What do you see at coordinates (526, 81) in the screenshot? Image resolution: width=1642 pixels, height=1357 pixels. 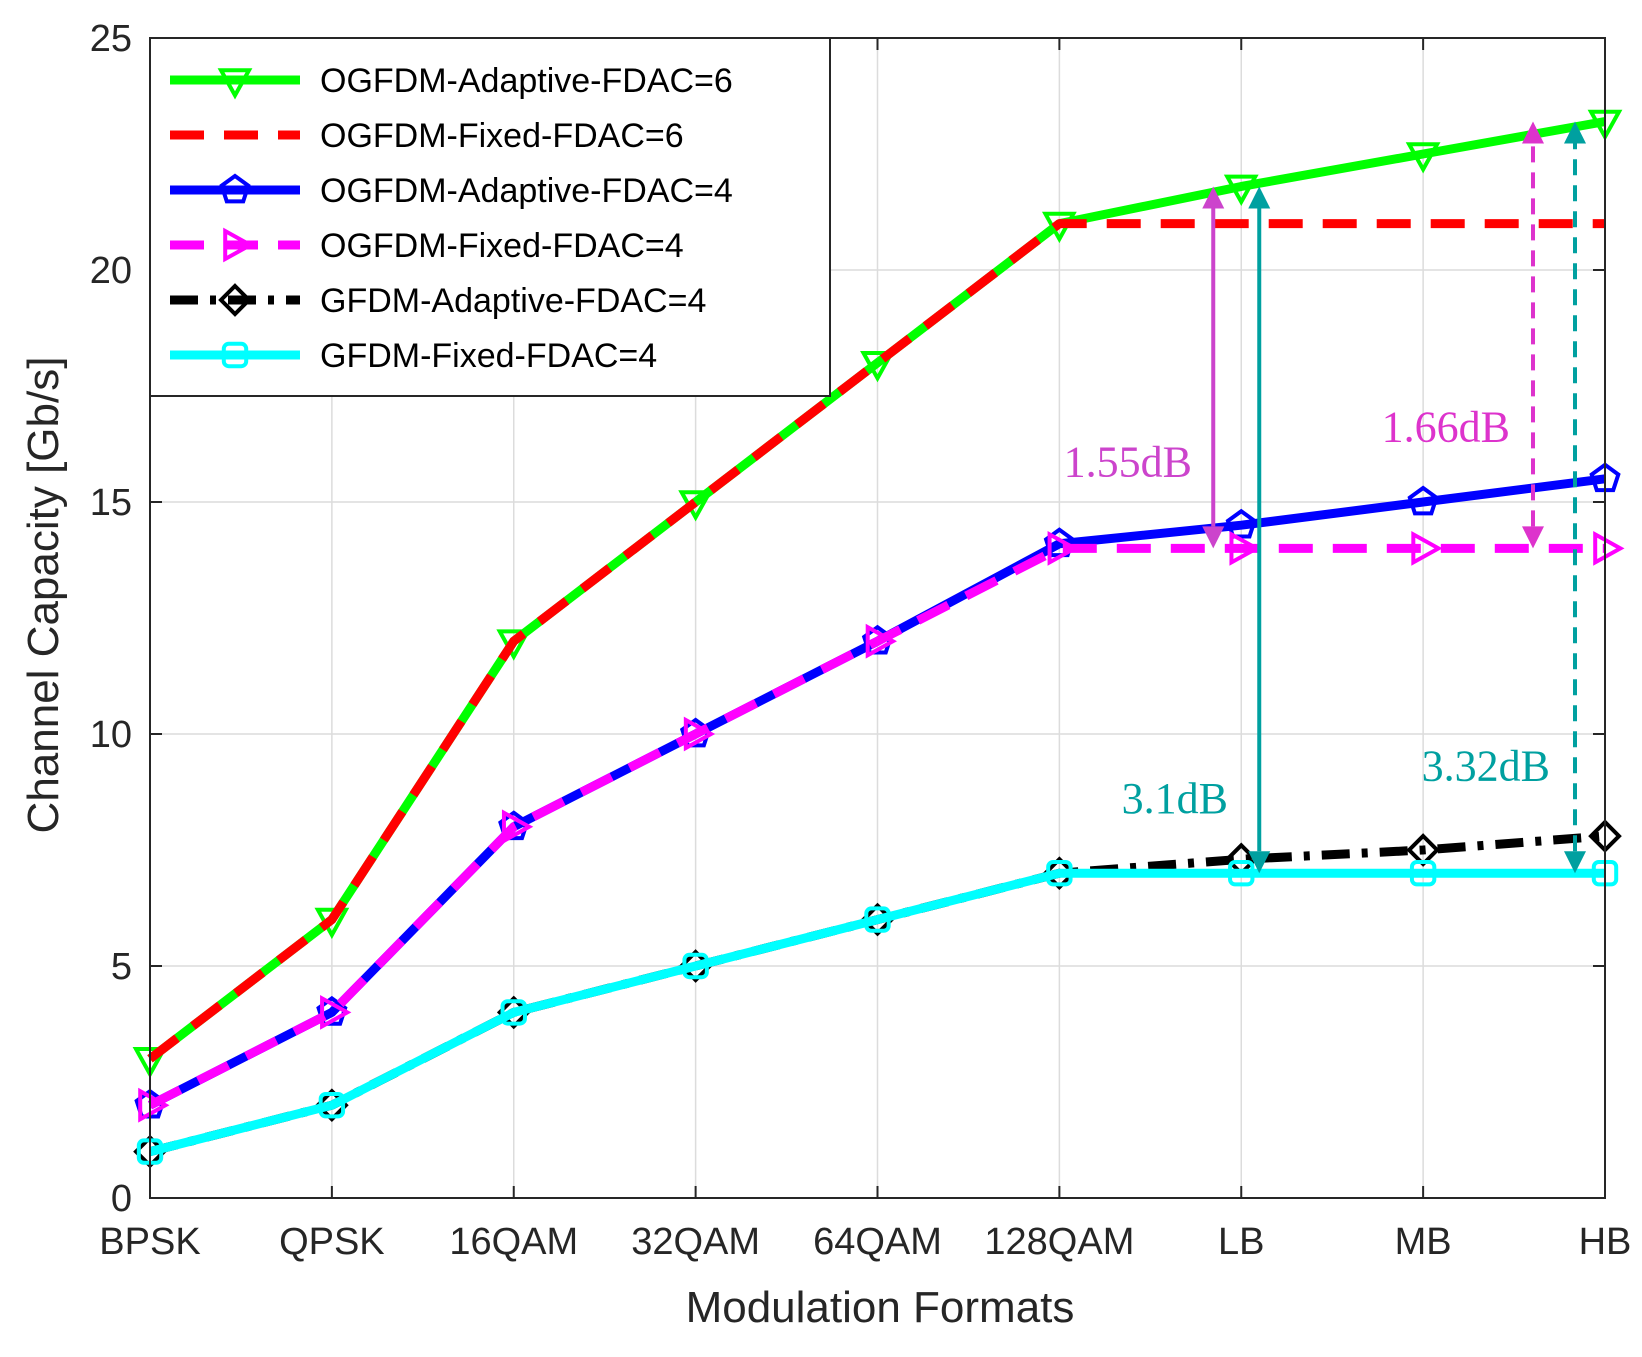 I see `legend-label: OGFDM-Adaptive-FDAC=6` at bounding box center [526, 81].